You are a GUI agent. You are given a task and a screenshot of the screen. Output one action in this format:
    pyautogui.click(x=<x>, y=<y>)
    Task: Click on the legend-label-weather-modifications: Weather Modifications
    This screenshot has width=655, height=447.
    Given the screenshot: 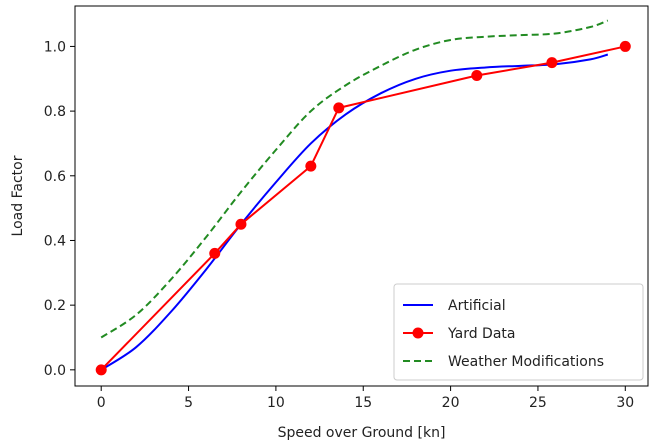 What is the action you would take?
    pyautogui.click(x=526, y=362)
    